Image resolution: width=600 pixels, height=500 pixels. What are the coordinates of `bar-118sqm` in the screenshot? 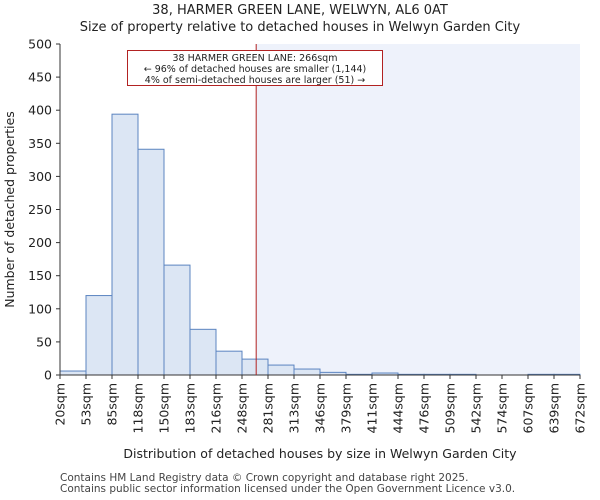 It's located at (151, 262).